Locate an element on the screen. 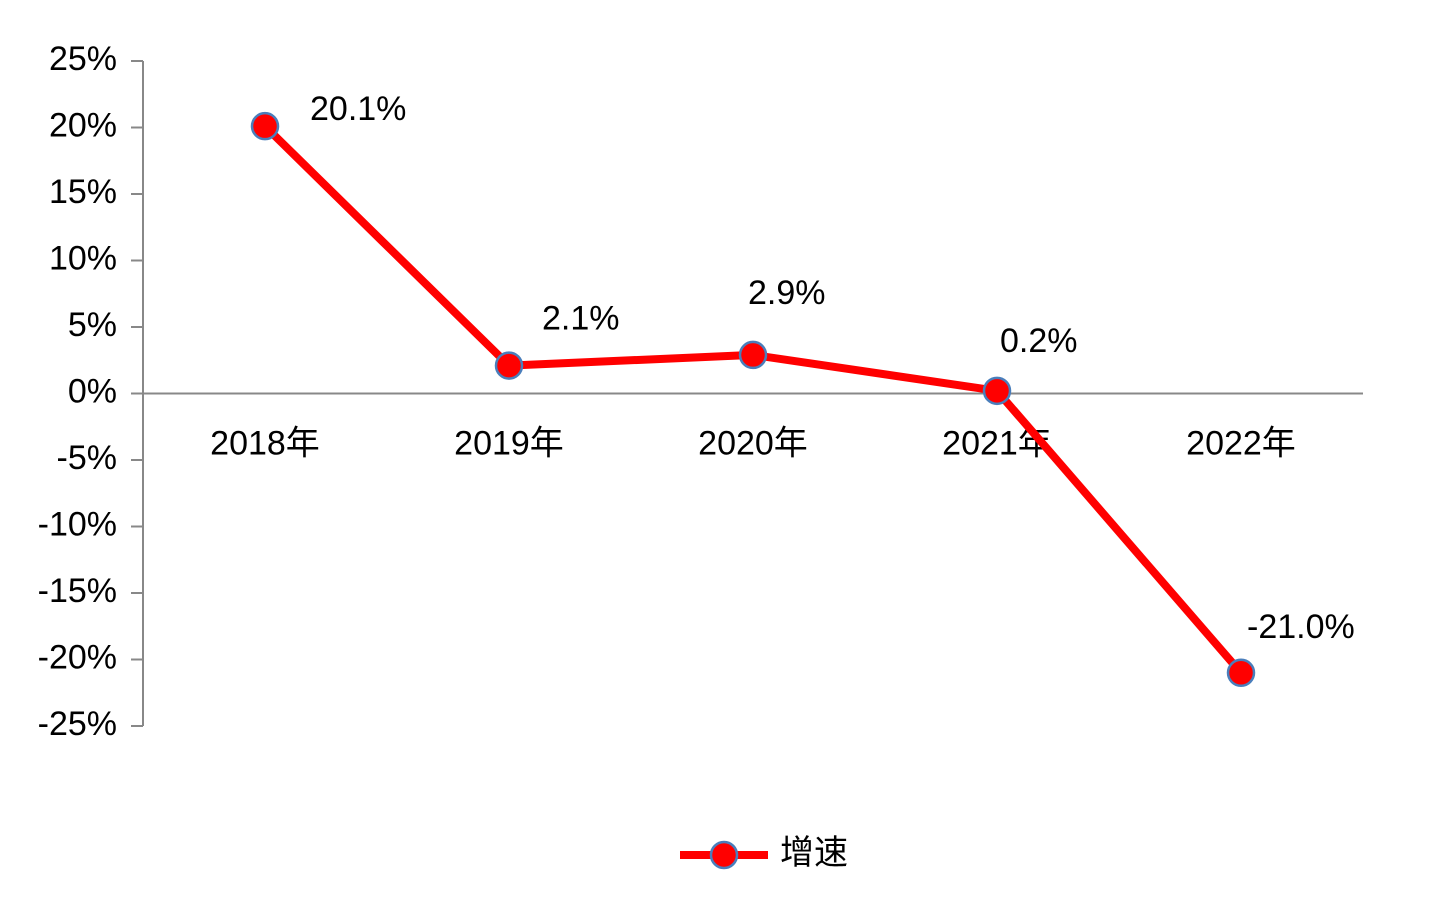 This screenshot has width=1448, height=902. x-tick-label: 2020年 is located at coordinates (753, 443).